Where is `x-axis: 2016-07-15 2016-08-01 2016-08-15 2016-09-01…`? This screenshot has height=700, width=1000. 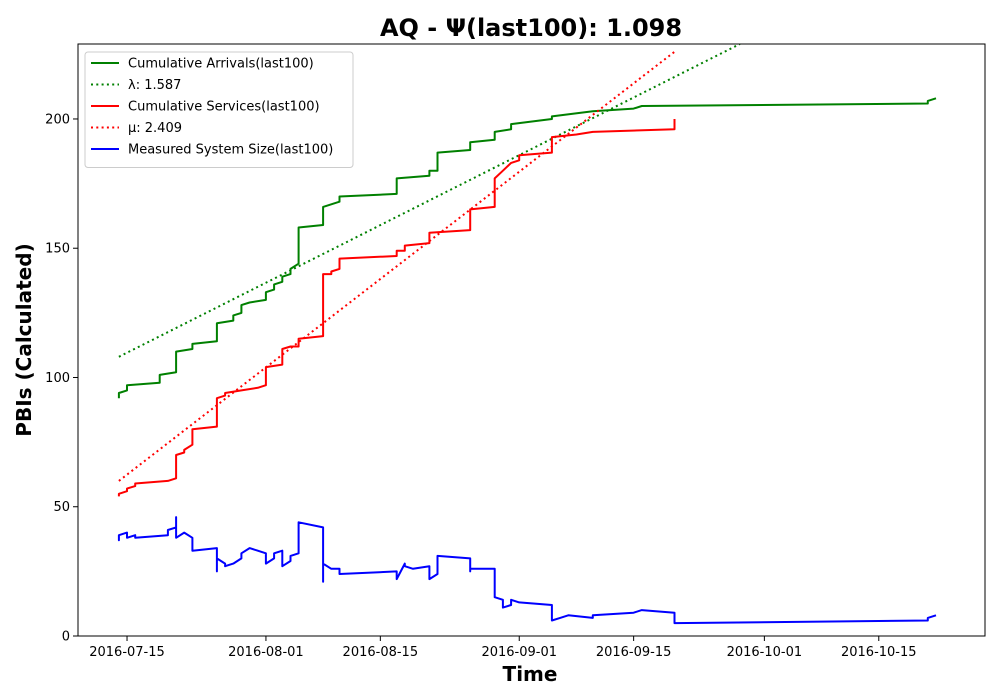 x-axis: 2016-07-15 2016-08-01 2016-08-15 2016-09-01… is located at coordinates (503, 648).